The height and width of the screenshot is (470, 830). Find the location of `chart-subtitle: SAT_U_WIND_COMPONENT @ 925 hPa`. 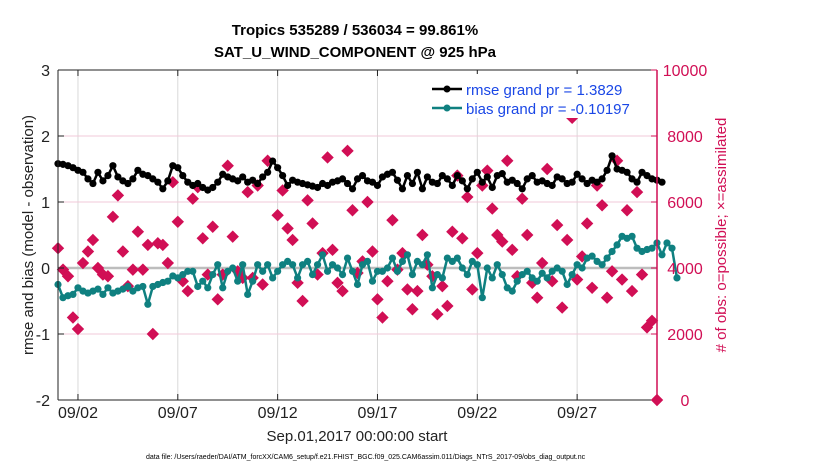

chart-subtitle: SAT_U_WIND_COMPONENT @ 925 hPa is located at coordinates (355, 52).